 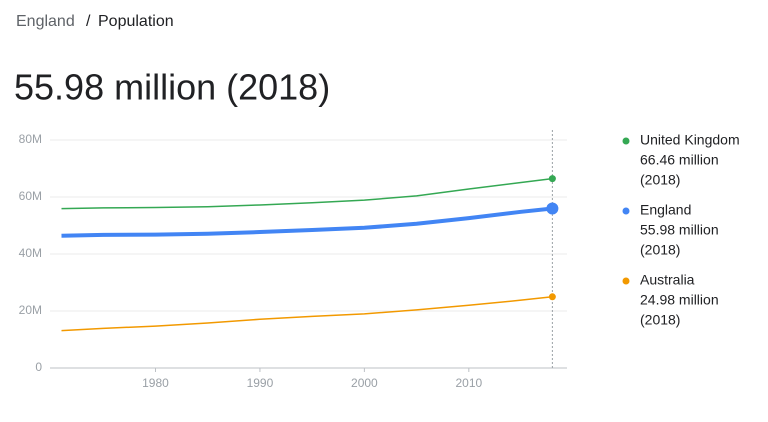 I want to click on legend-value: 24.98 million, so click(x=679, y=300).